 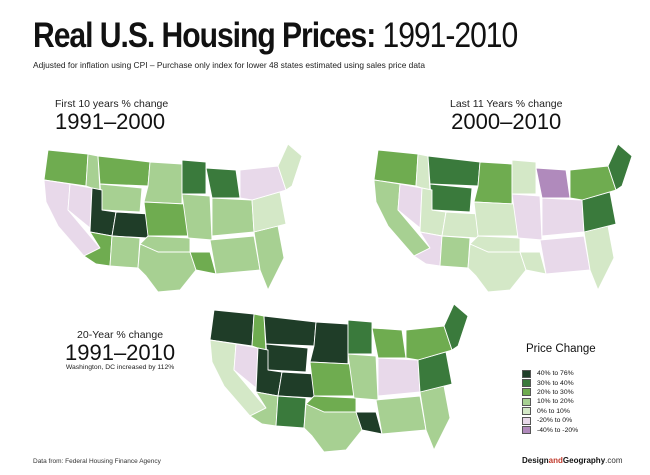 I want to click on map-first-caption: First 10 years % change, so click(x=112, y=104).